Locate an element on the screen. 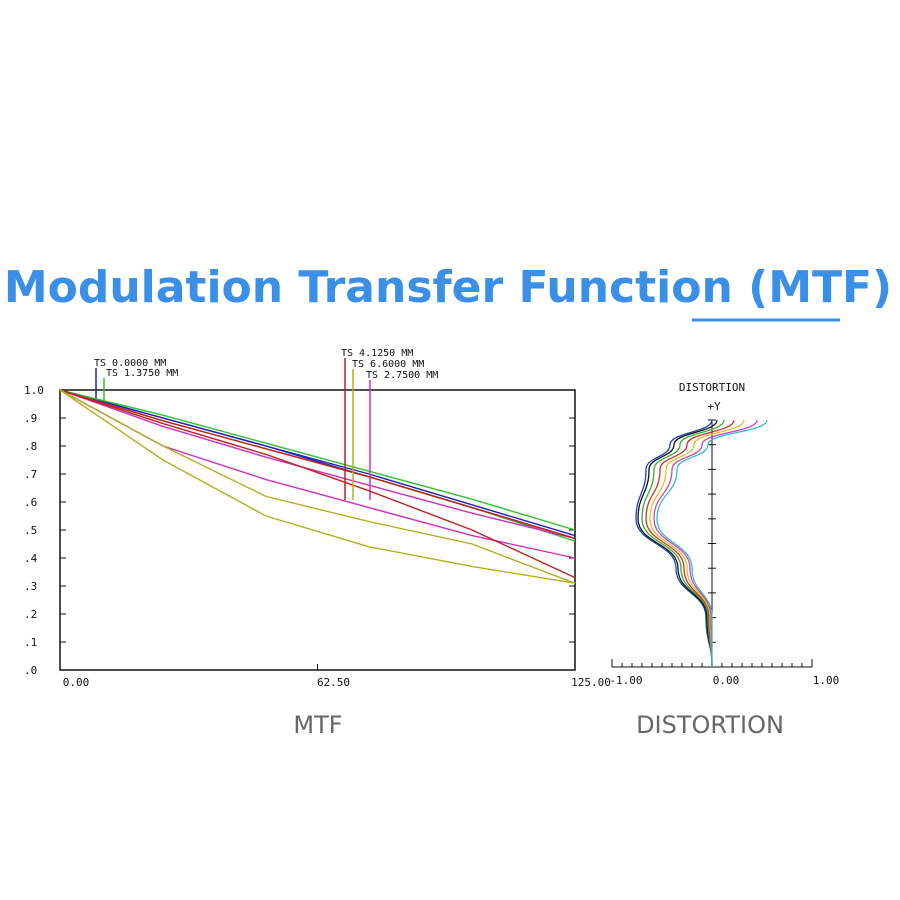 Image resolution: width=900 pixels, height=900 pixels. distortion-caption: DISTORTION is located at coordinates (710, 725).